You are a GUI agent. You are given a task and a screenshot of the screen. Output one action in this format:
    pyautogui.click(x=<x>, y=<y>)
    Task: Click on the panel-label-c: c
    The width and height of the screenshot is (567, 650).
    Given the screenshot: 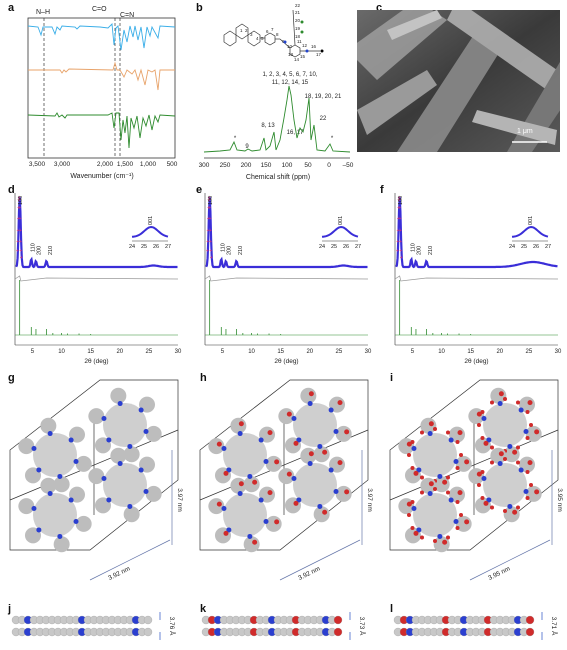 What is the action you would take?
    pyautogui.click(x=379, y=8)
    